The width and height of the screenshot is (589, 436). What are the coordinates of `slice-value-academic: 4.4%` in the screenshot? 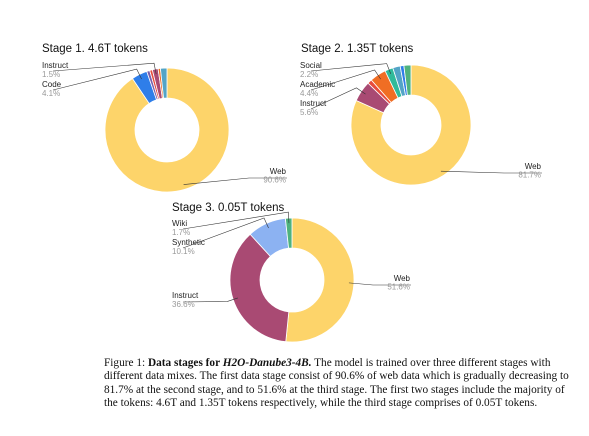 It's located at (309, 93).